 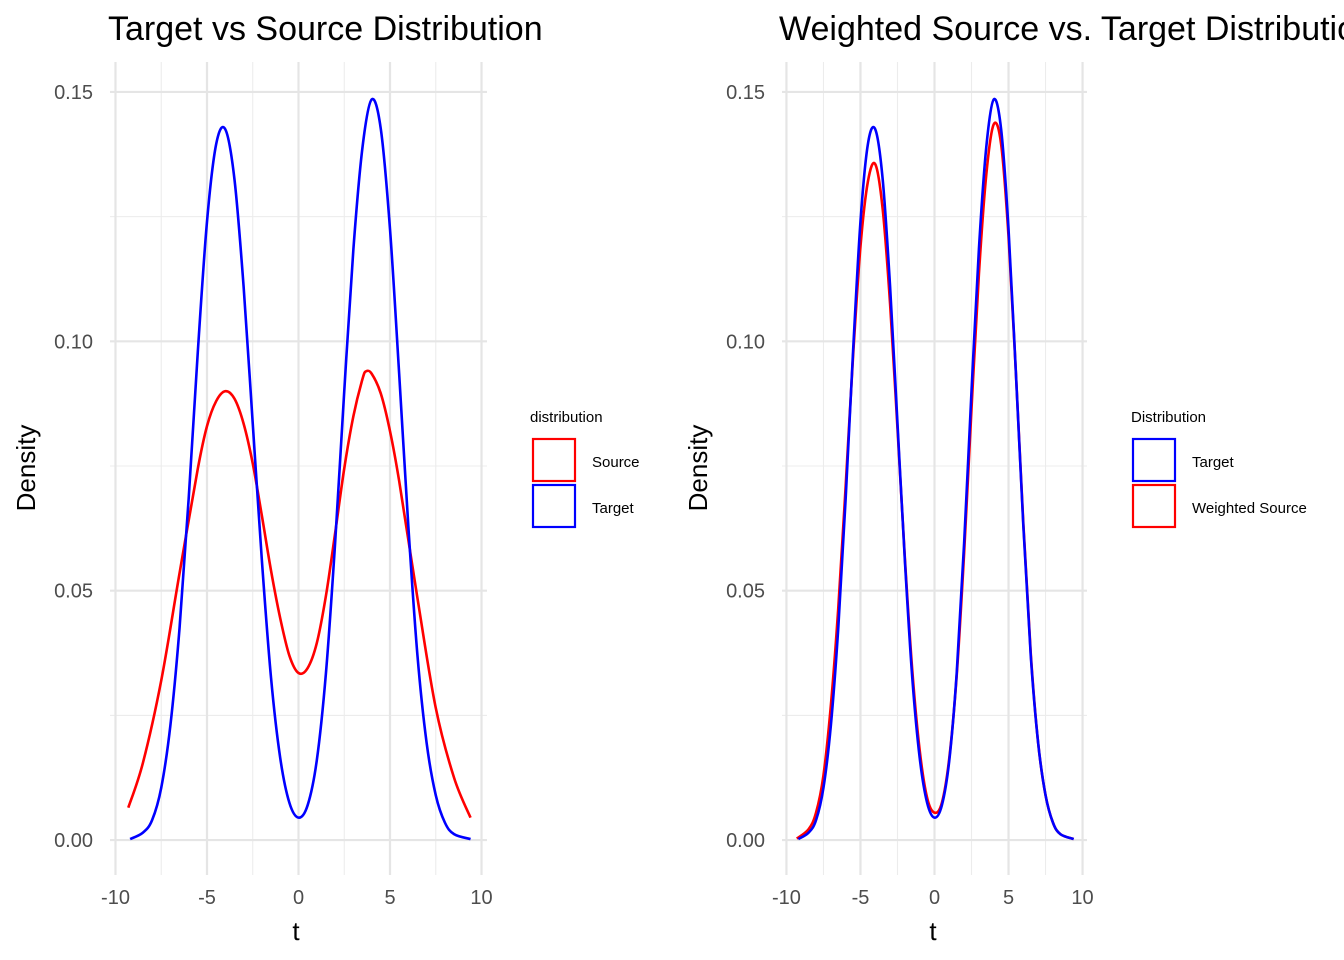 What do you see at coordinates (1168, 417) in the screenshot?
I see `panel-2-legend-title: Distribution` at bounding box center [1168, 417].